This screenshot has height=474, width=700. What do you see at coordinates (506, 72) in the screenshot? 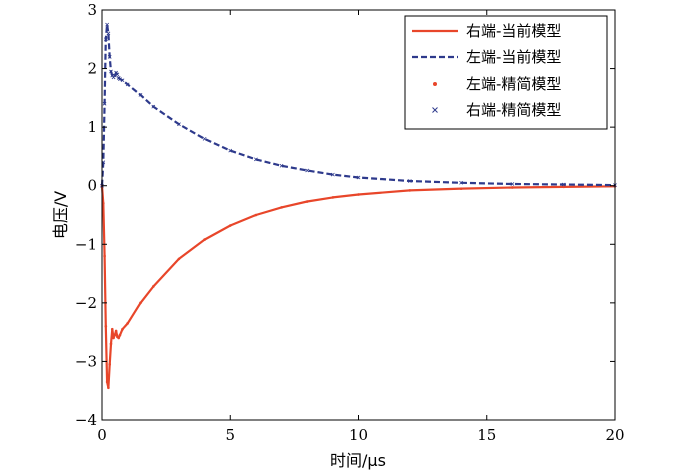
I see `legend-box` at bounding box center [506, 72].